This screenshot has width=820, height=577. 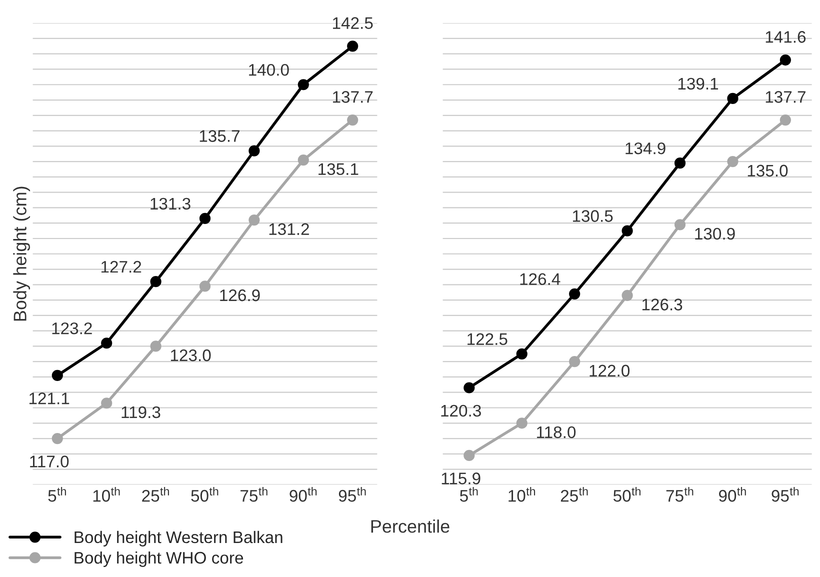 I want to click on y-axis-title: Body height (cm), so click(x=21, y=253).